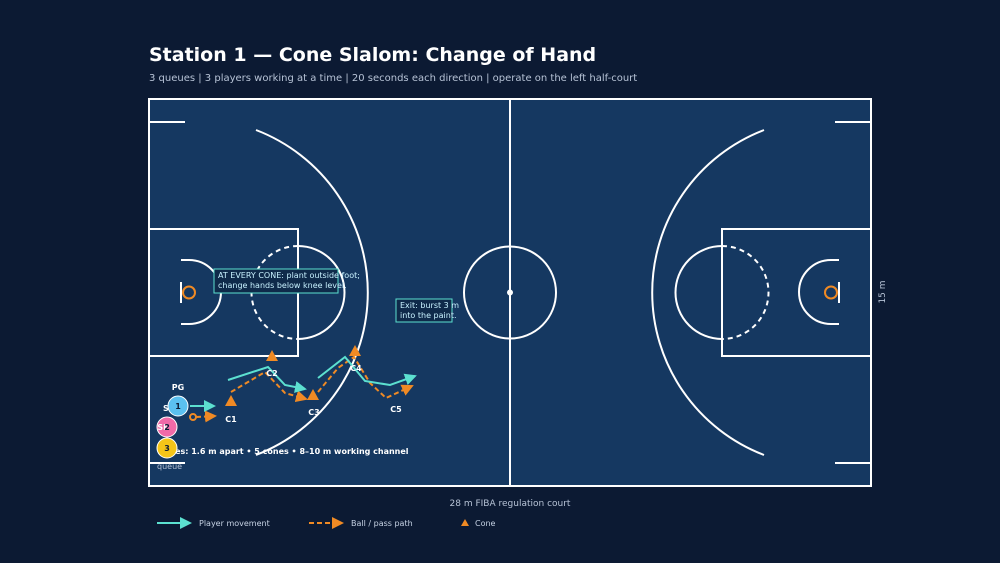 Image resolution: width=1000 pixels, height=563 pixels. Describe the element at coordinates (167, 448) in the screenshot. I see `player-number: 3` at that location.